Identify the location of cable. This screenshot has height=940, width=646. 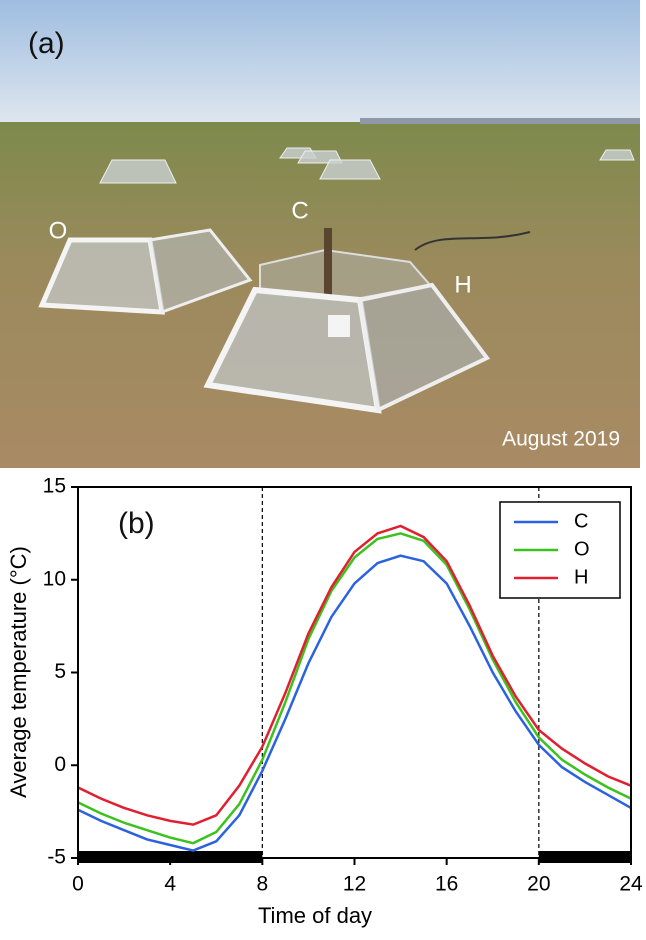
(472, 241).